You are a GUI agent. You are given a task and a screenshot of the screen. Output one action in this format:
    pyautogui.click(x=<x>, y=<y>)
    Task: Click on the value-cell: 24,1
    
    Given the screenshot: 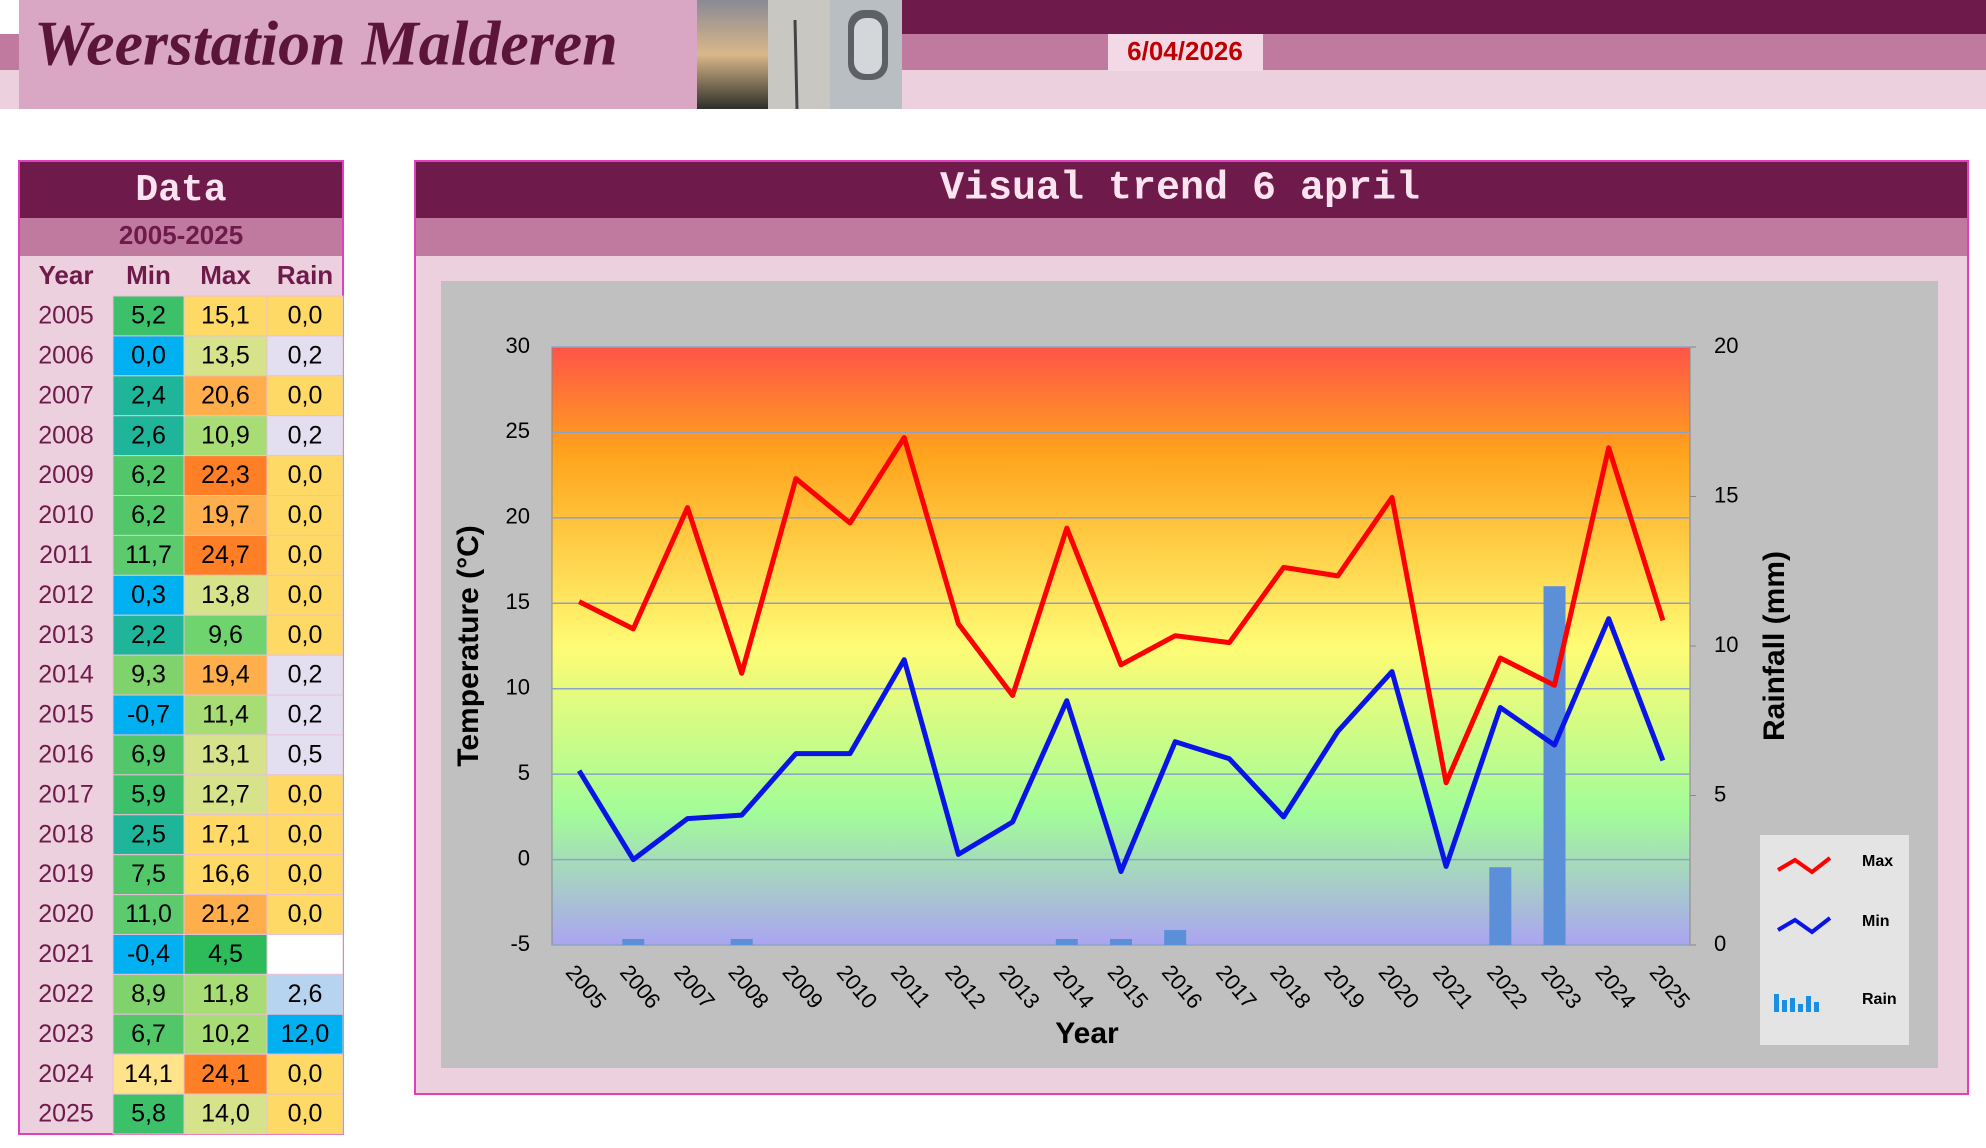 What is the action you would take?
    pyautogui.click(x=225, y=1074)
    